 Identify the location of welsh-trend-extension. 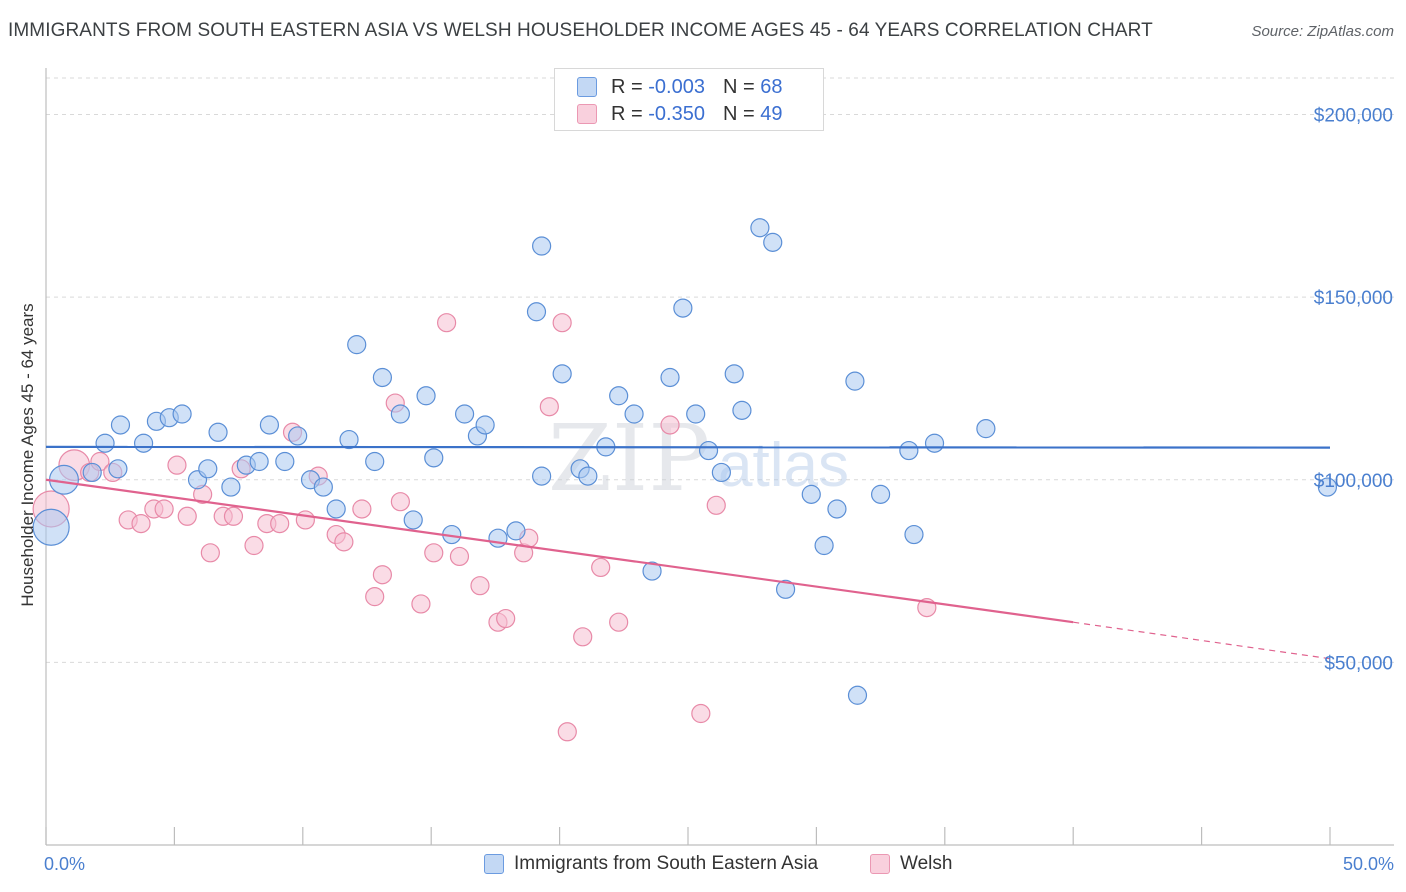
(1202, 640).